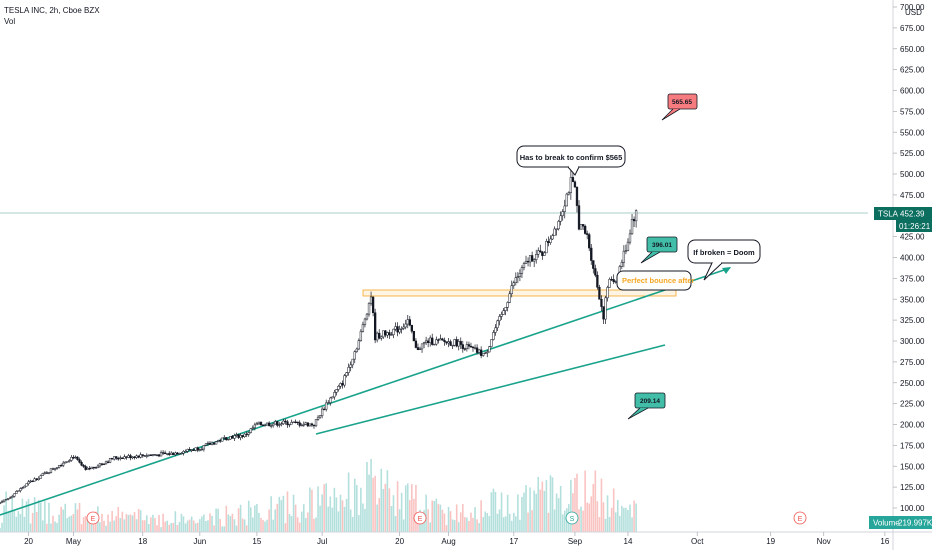  I want to click on callout-doom: If broken = Doom, so click(724, 260).